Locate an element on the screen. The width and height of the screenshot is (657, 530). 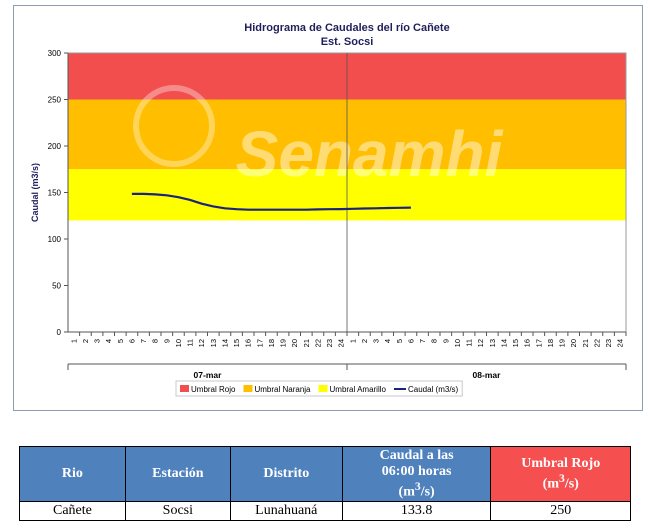
table-row: Cañete Socsi Lunahuaná 133.8 250 is located at coordinates (325, 511).